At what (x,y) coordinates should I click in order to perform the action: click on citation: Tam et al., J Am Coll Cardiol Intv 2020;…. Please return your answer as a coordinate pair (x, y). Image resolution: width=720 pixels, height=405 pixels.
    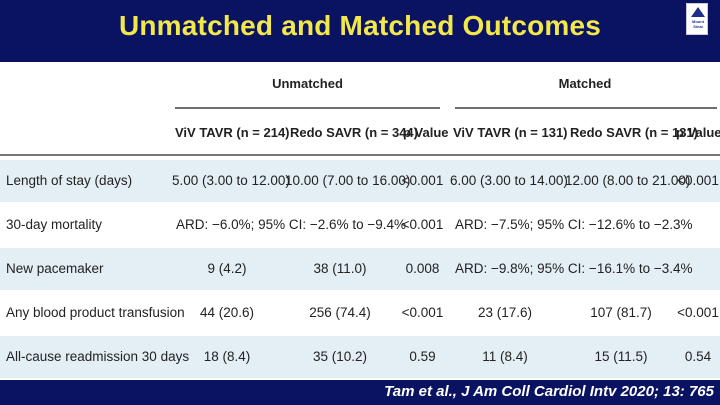
    Looking at the image, I should click on (549, 391).